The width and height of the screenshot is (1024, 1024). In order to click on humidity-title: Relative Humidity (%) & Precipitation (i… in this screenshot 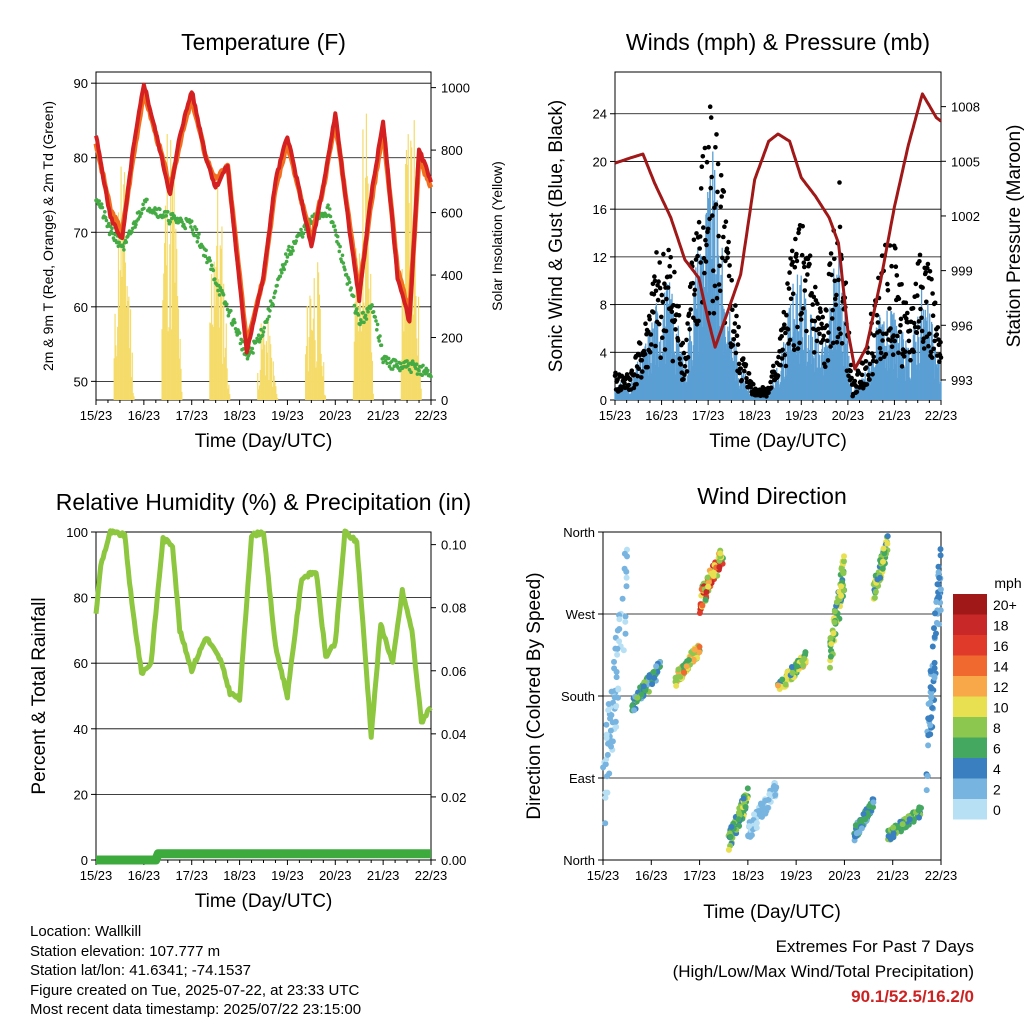, I will do `click(263, 502)`.